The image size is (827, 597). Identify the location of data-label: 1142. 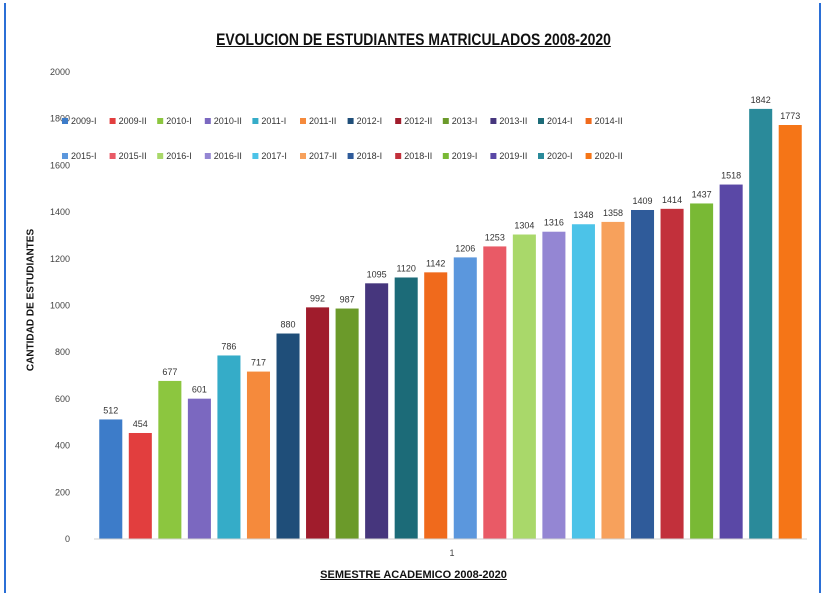
(435, 263).